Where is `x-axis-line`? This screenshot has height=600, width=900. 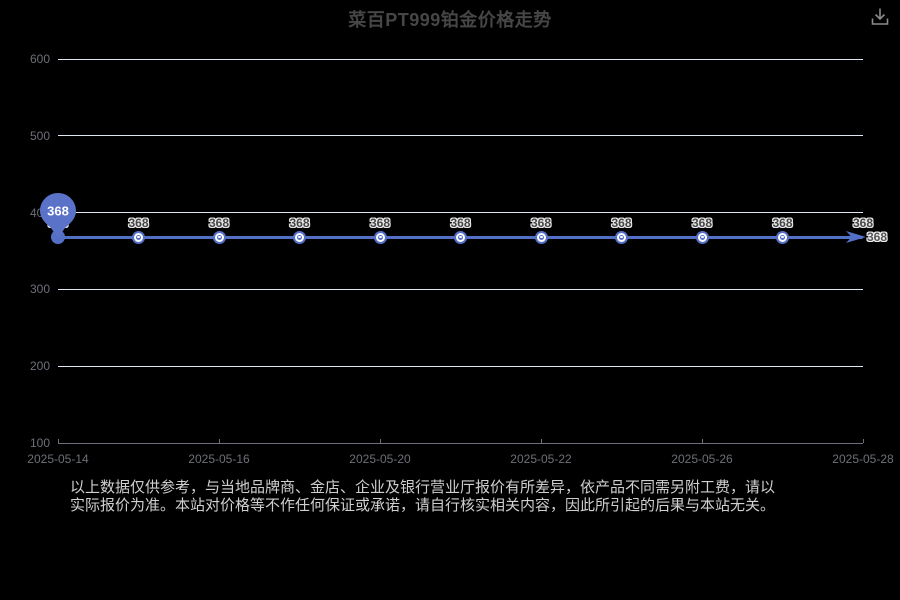 x-axis-line is located at coordinates (460, 443).